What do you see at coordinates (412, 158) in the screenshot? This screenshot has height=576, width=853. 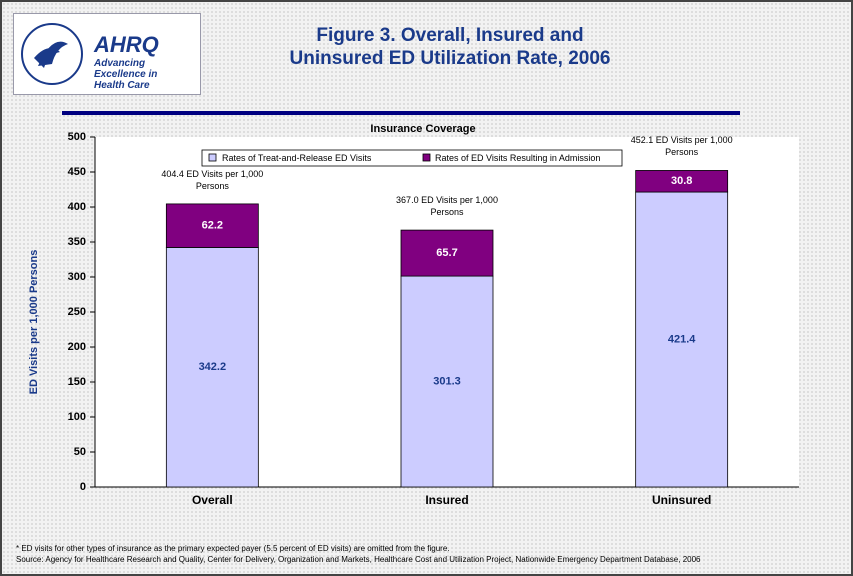 I see `legend` at bounding box center [412, 158].